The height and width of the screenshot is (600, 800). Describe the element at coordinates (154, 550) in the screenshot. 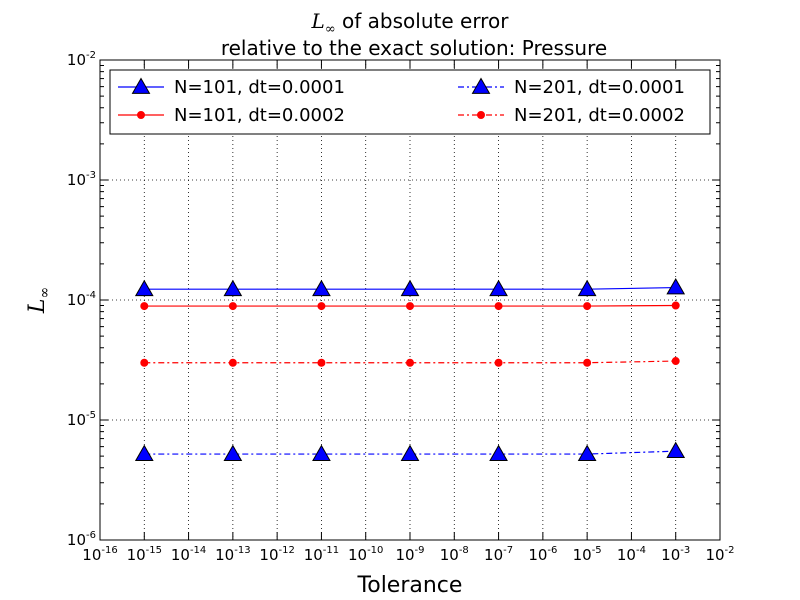

I see `x-tick-label-exponent: -15` at that location.